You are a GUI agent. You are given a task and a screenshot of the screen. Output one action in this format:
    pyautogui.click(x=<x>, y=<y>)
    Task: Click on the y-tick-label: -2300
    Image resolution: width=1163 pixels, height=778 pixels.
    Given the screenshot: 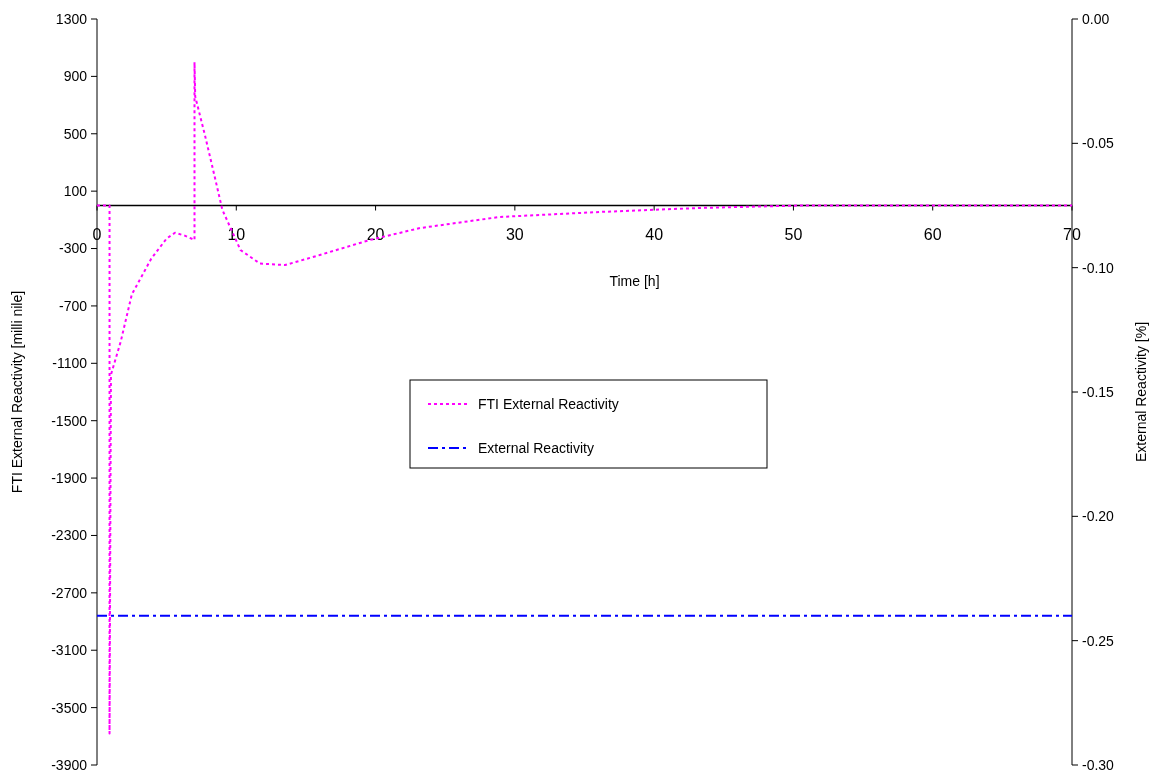 What is the action you would take?
    pyautogui.click(x=69, y=535)
    